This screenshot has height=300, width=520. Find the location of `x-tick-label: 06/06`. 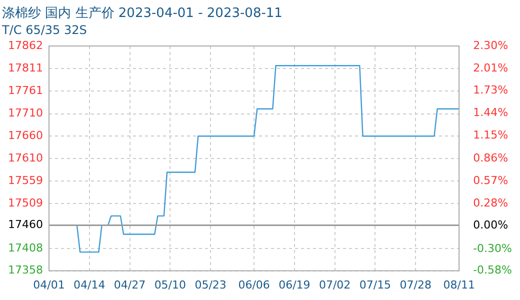

x-tick-label: 06/06 is located at coordinates (254, 285).